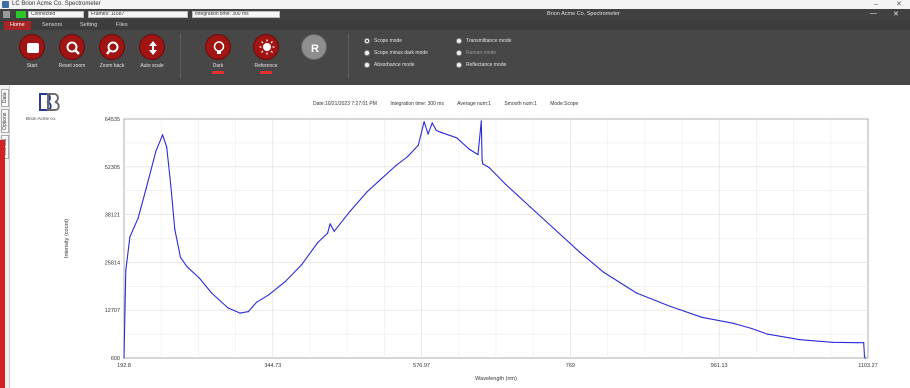 The image size is (910, 388). I want to click on ribbon-separator, so click(180, 56).